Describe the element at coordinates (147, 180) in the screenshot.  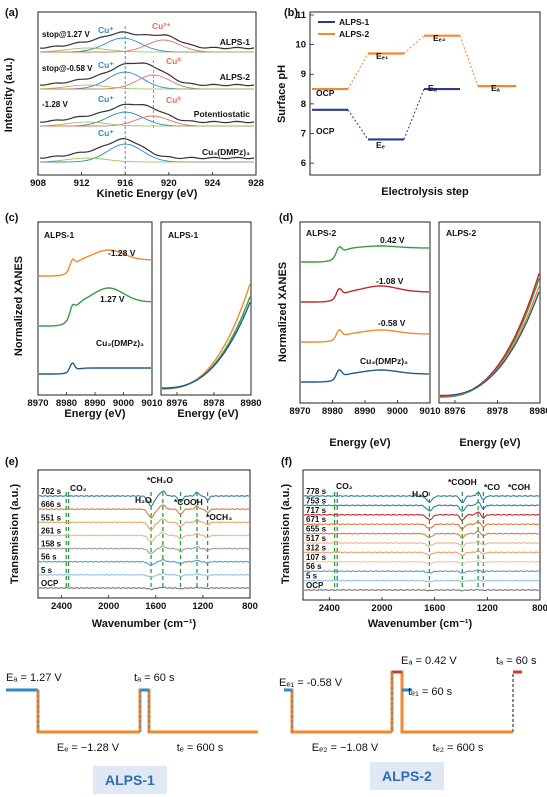
I see `panel-a-ticks: 908 912 916 920 924 928` at that location.